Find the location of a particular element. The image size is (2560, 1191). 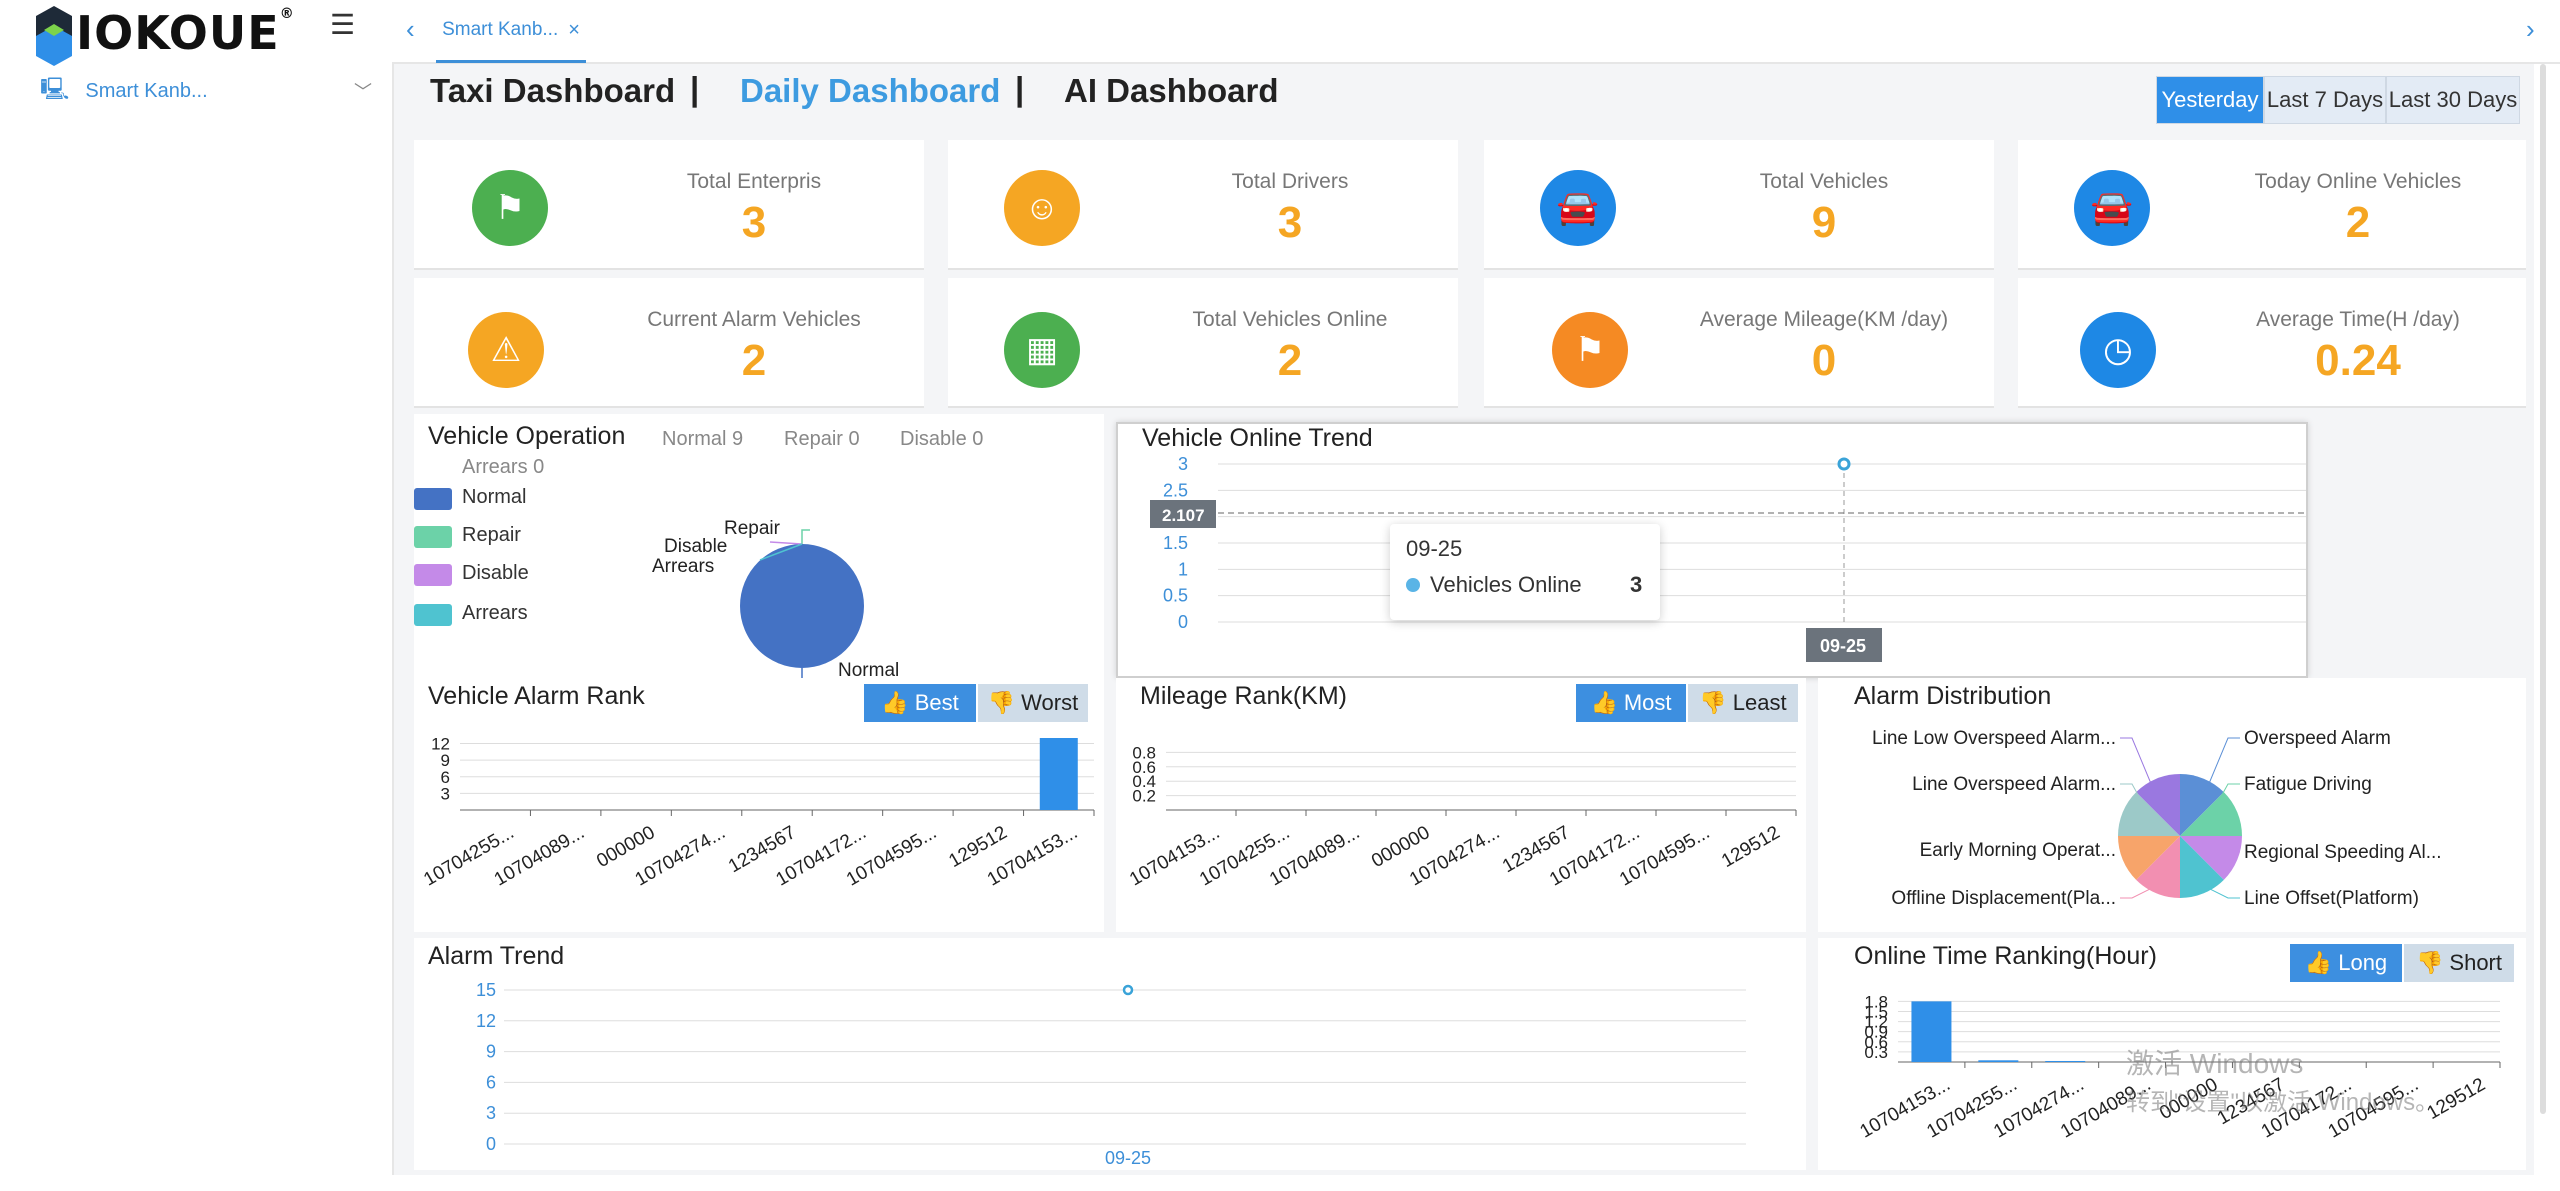

stat-label: Total Drivers is located at coordinates (1290, 181).